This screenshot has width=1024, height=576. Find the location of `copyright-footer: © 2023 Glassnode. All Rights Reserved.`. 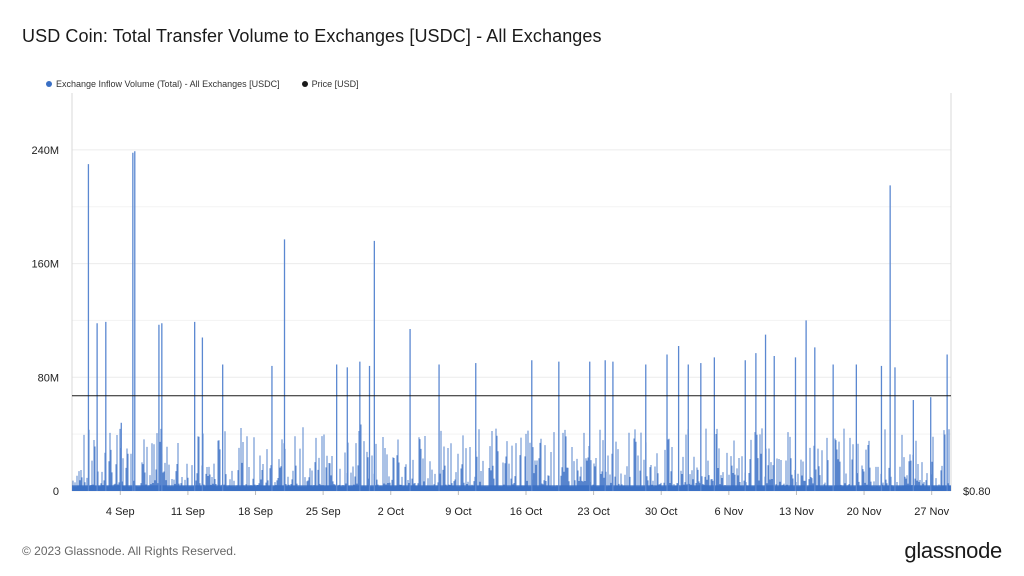

copyright-footer: © 2023 Glassnode. All Rights Reserved. is located at coordinates (129, 551).